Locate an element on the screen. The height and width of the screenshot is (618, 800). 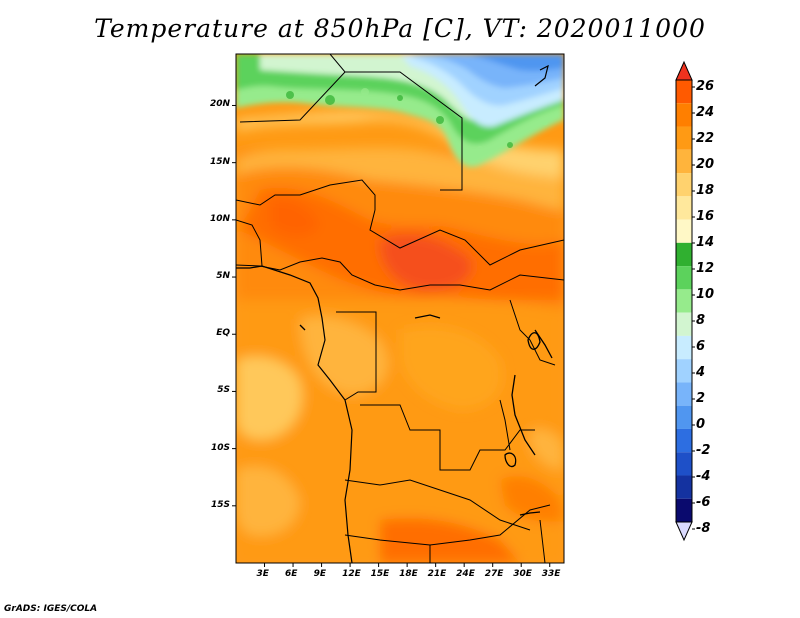
lon-tick-label: 15E is located at coordinates (380, 574).